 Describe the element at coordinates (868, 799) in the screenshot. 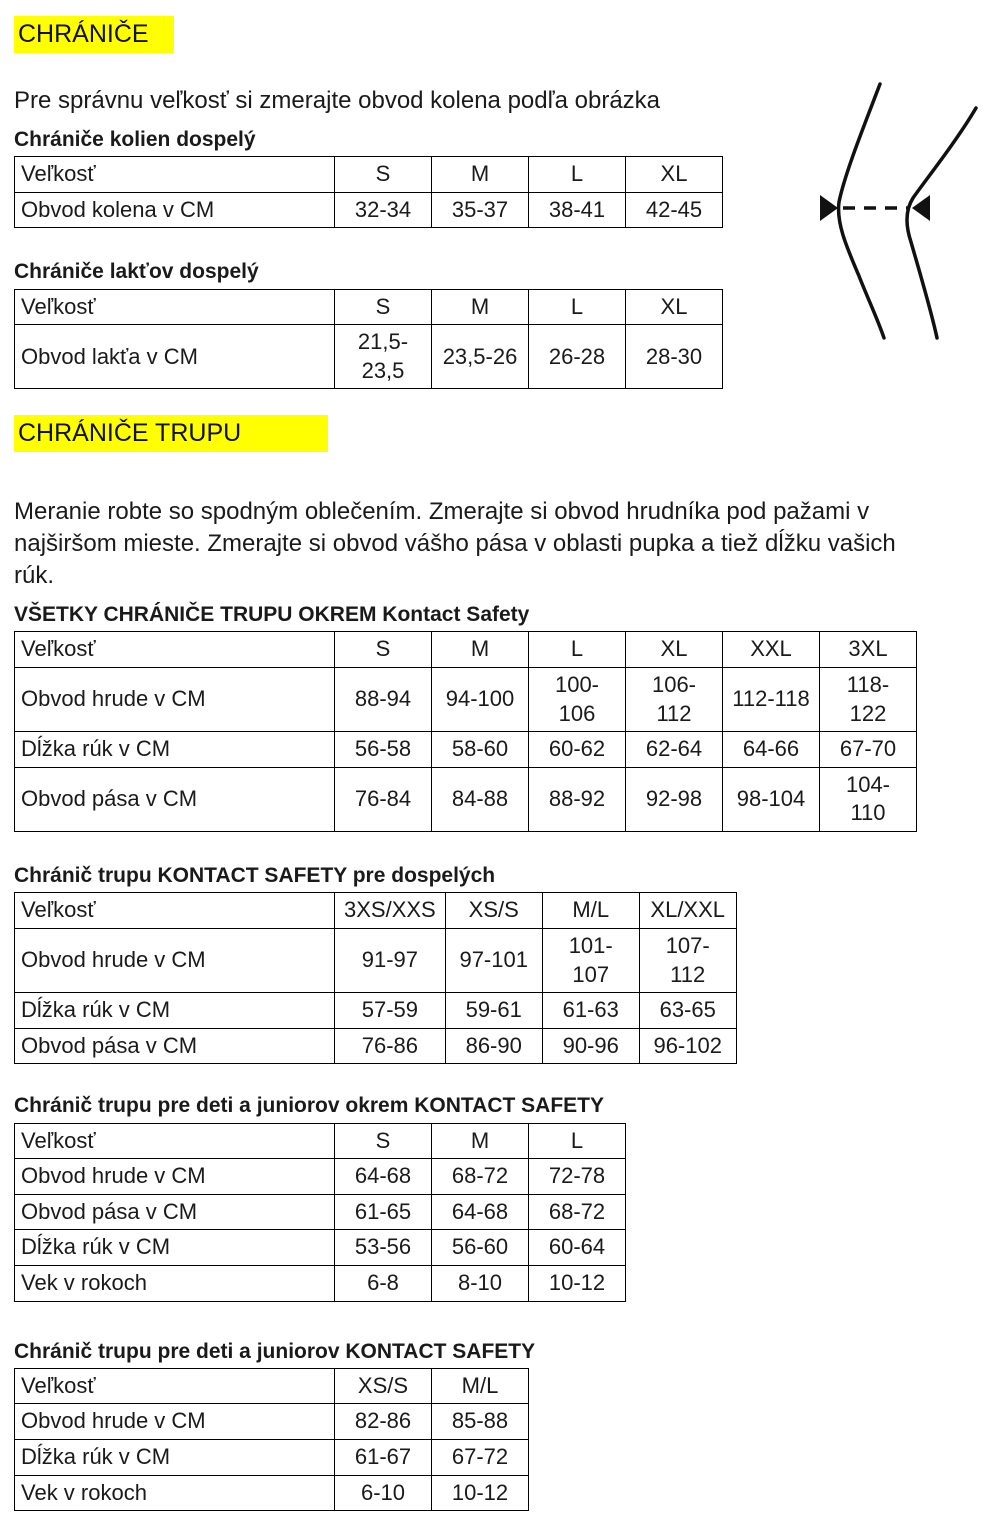

I see `value-cell: 104-110` at that location.